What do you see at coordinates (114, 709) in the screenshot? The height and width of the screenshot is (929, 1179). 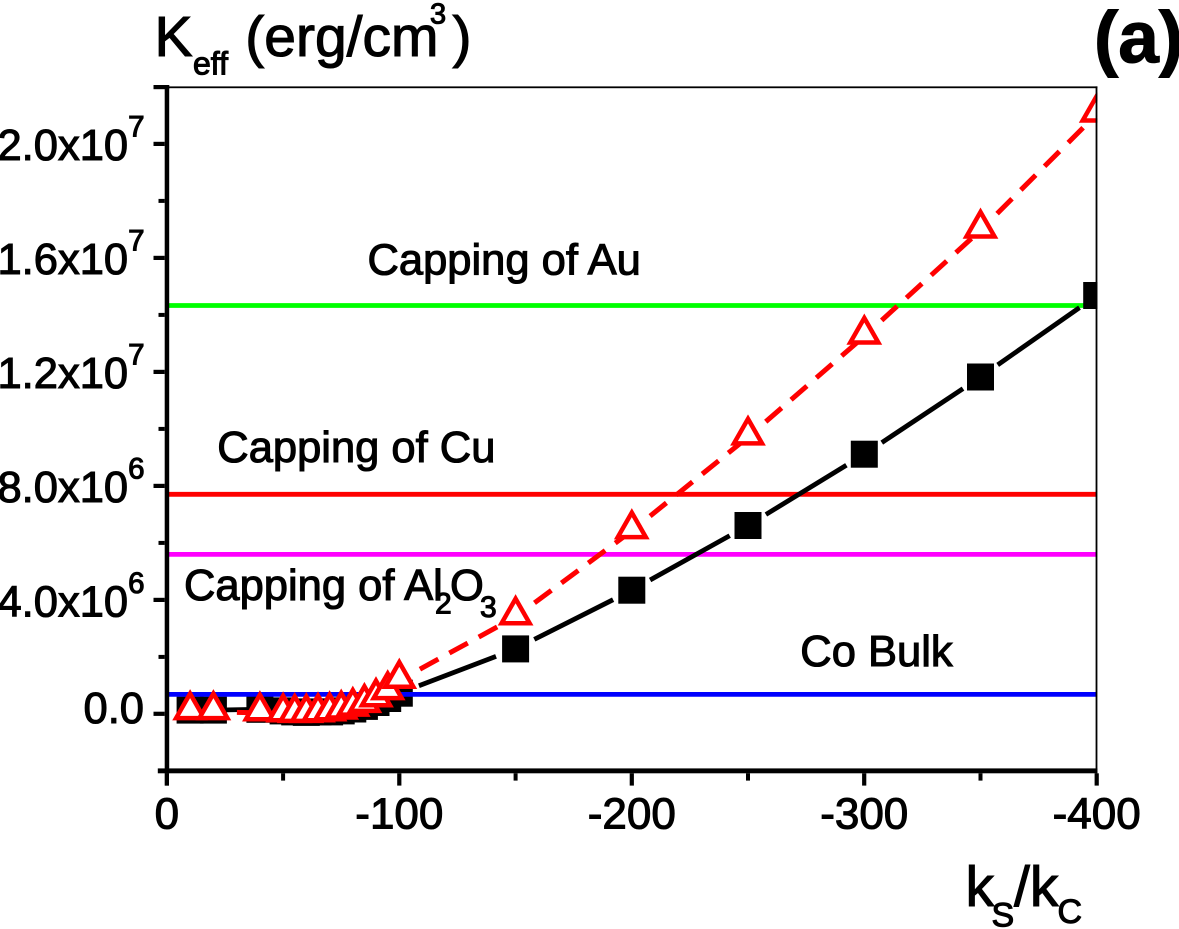 I see `svg-text: 0.0` at bounding box center [114, 709].